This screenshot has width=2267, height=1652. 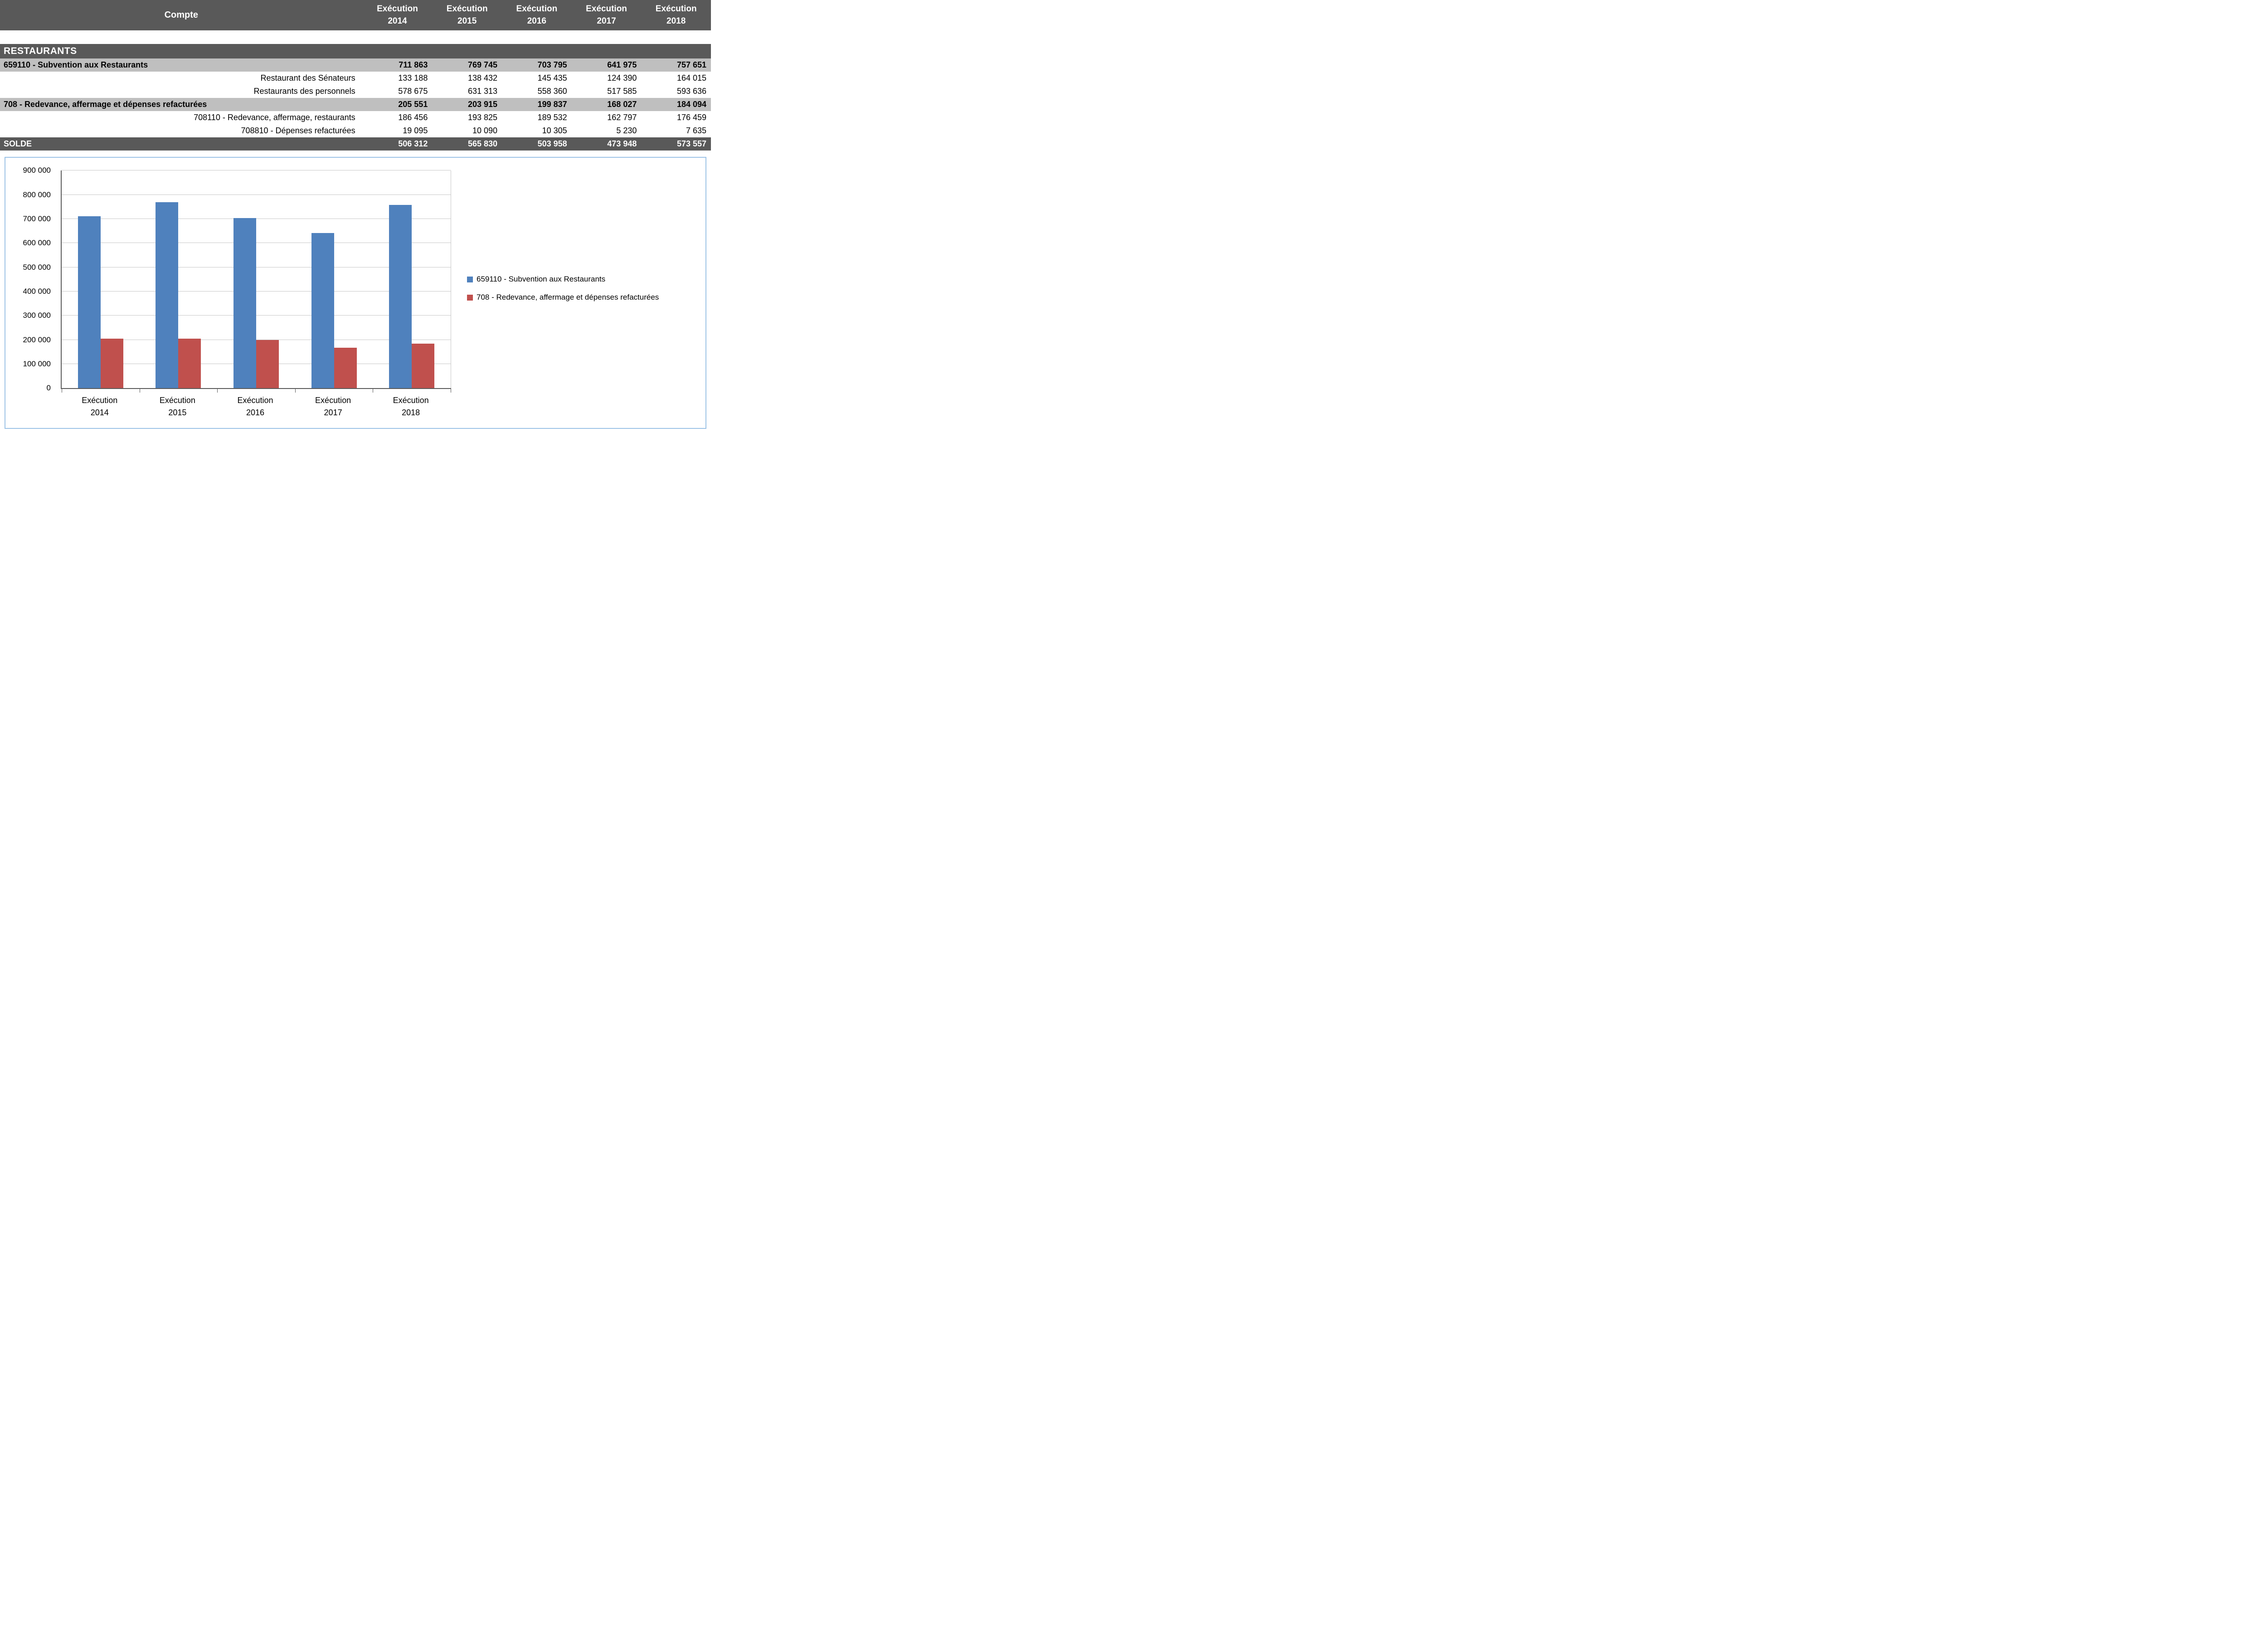 I want to click on cell-2014: 205 551, so click(x=413, y=105).